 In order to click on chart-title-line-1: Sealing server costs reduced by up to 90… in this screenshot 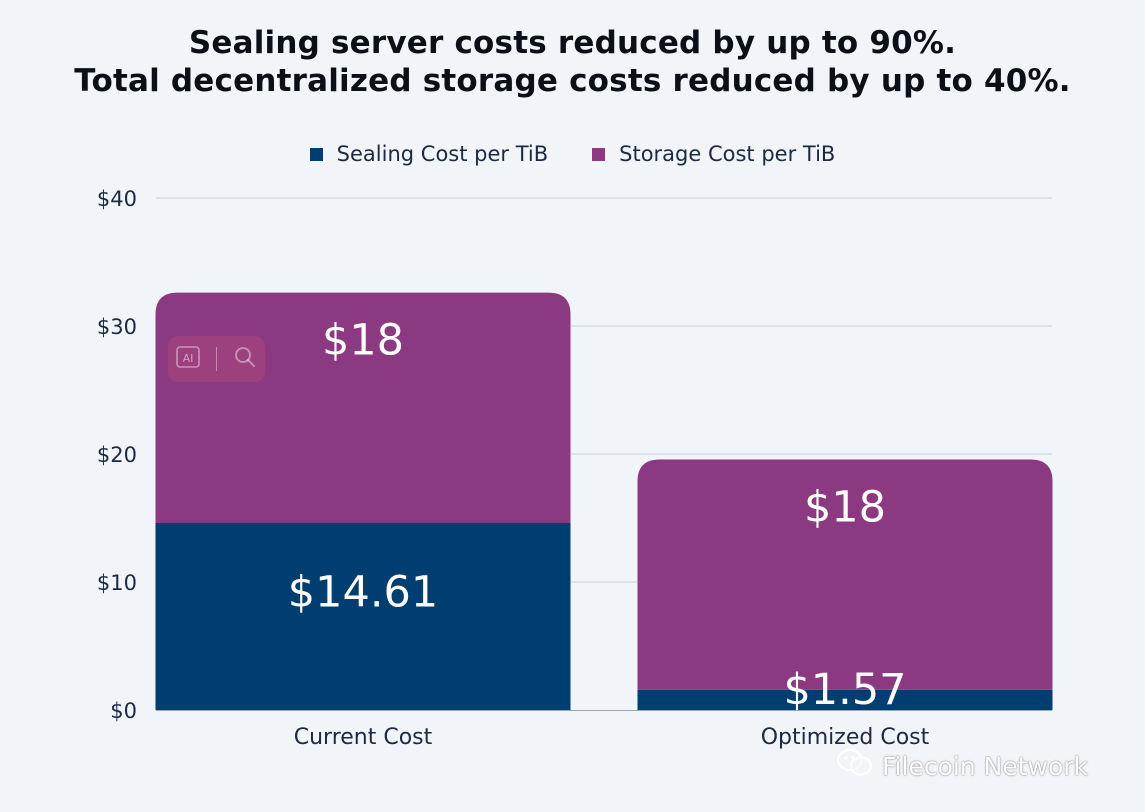, I will do `click(572, 43)`.